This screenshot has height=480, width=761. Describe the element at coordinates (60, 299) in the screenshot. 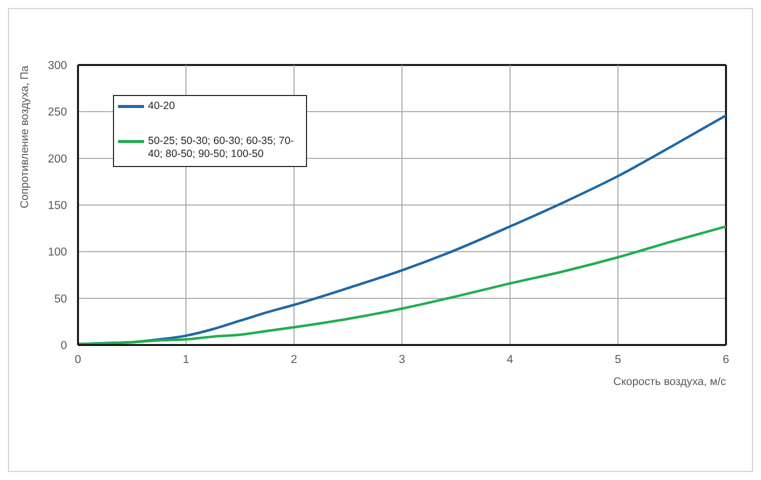

I see `y-tick-label: 50` at that location.